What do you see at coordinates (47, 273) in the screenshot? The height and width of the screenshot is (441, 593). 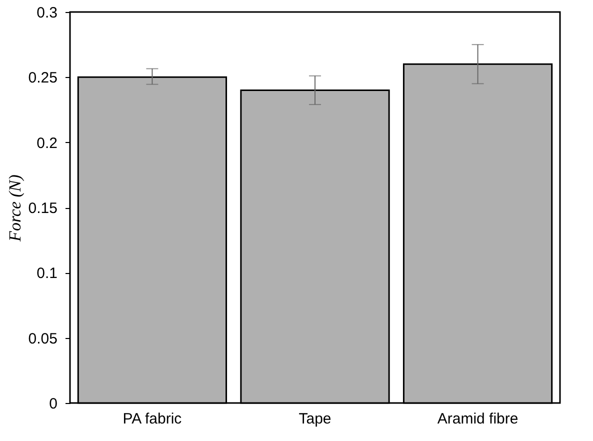 I see `y-tick-label: 0.1` at bounding box center [47, 273].